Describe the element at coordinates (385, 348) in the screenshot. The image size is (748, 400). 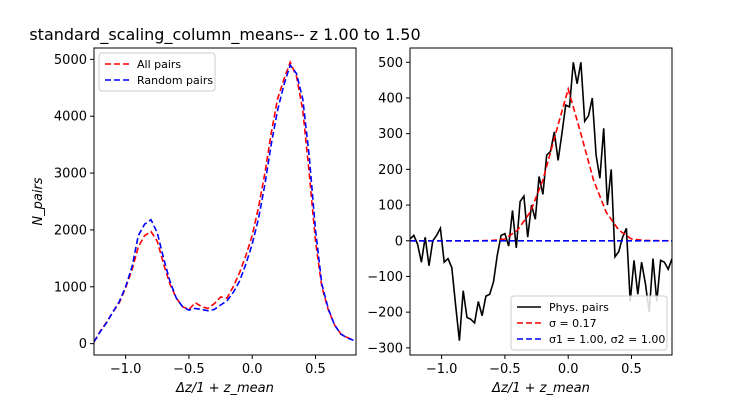
I see `y-tick-label: −300` at that location.